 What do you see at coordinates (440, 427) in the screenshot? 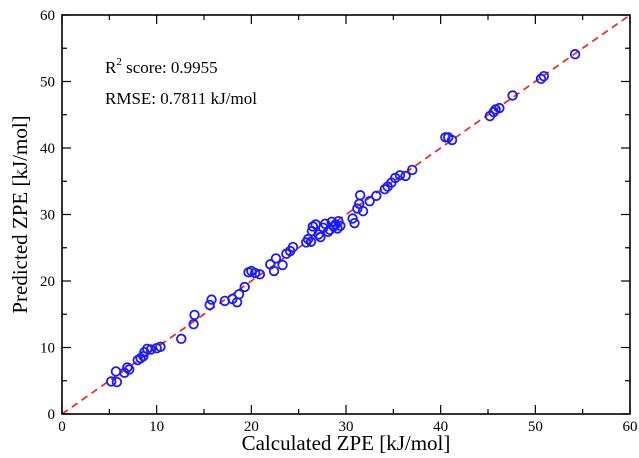
I see `x-tick-label: 40` at bounding box center [440, 427].